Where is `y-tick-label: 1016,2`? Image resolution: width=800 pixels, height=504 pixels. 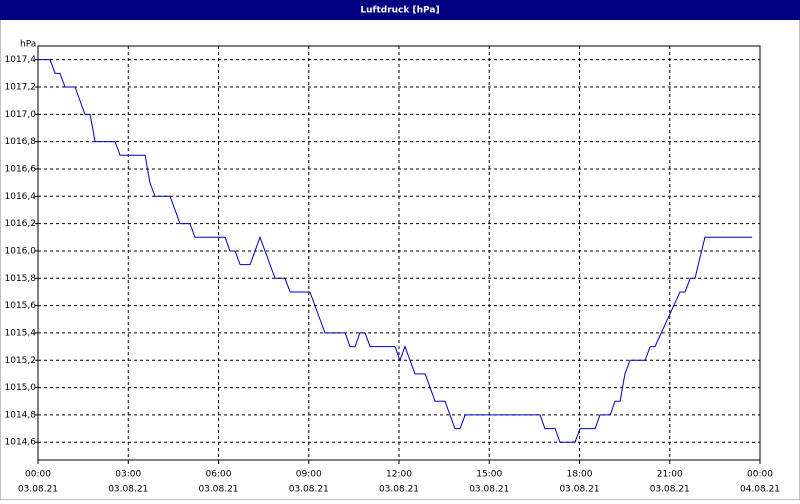 y-tick-label: 1016,2 is located at coordinates (21, 224).